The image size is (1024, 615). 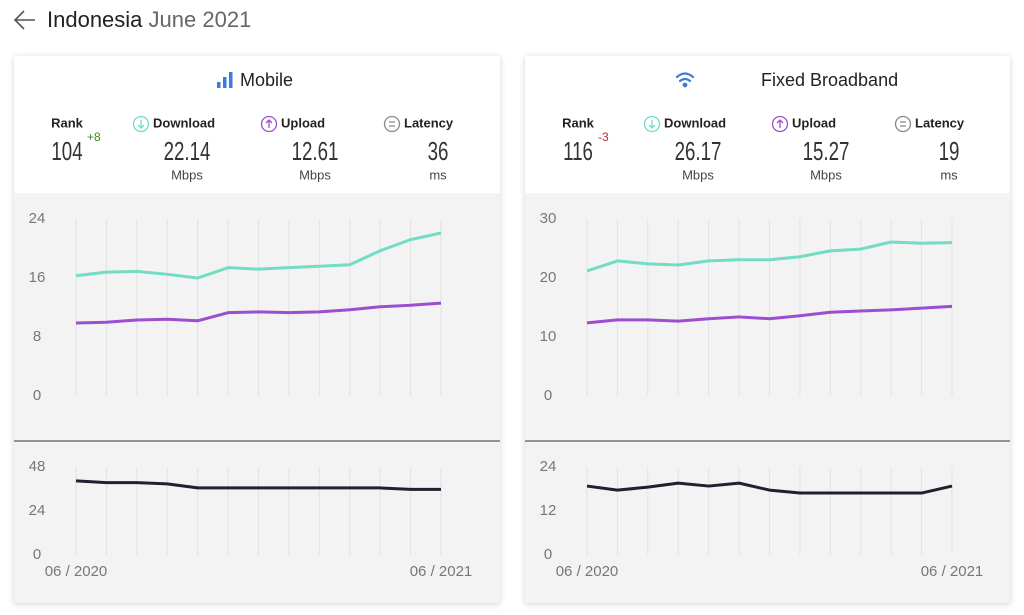 I want to click on page-title: Indonesia June 2021, so click(x=149, y=19).